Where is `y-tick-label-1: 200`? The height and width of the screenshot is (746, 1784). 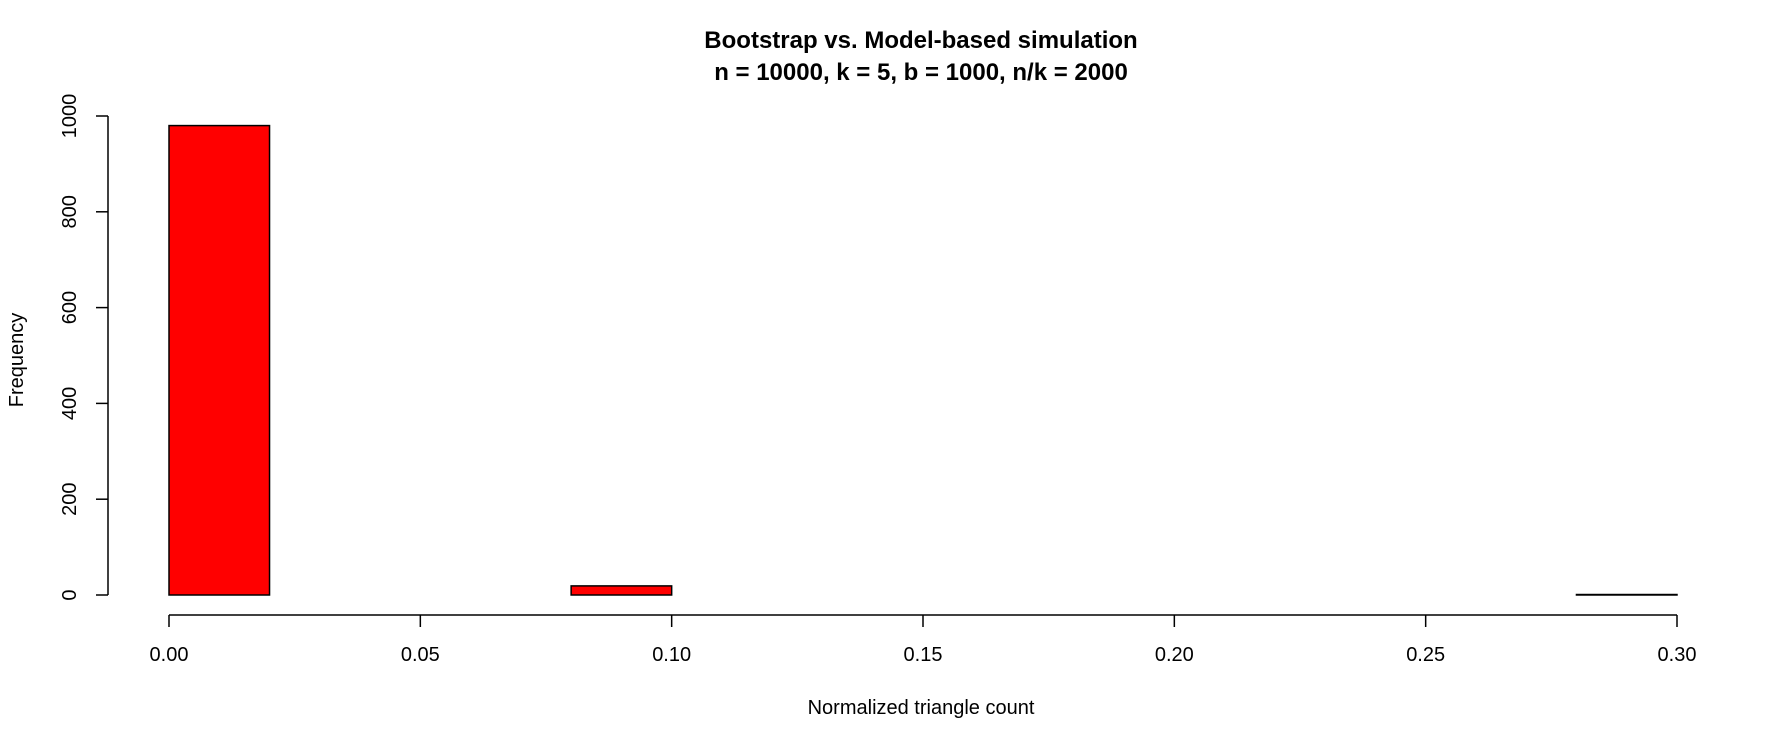 y-tick-label-1: 200 is located at coordinates (70, 499).